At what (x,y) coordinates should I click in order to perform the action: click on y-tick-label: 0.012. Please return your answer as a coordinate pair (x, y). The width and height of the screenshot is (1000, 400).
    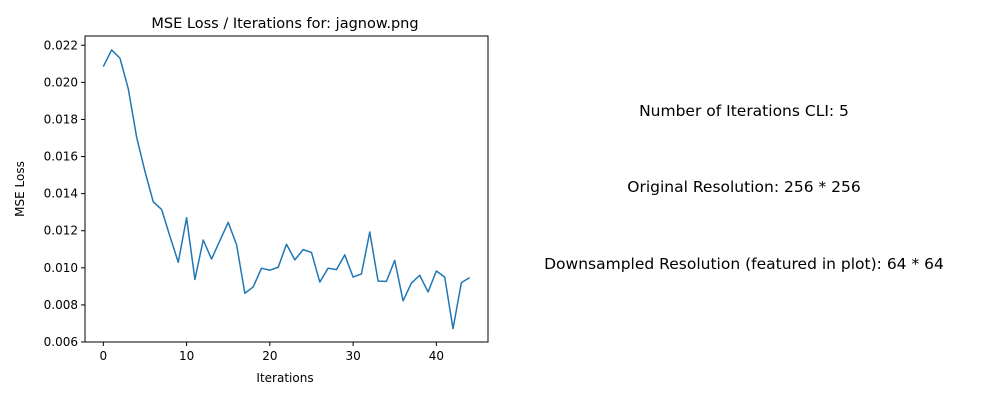
    Looking at the image, I should click on (61, 231).